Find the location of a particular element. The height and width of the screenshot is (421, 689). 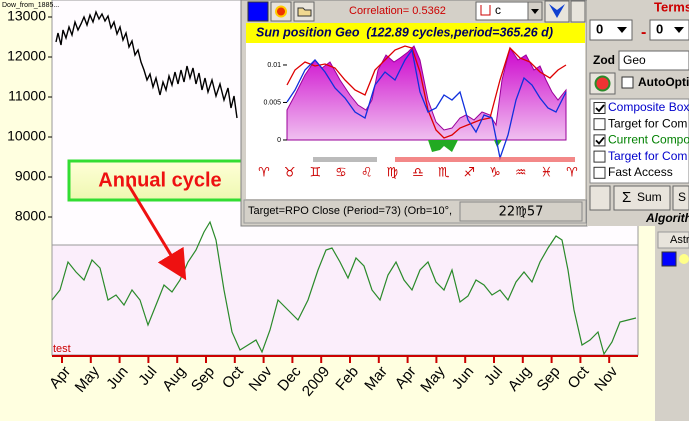

y-axis: 13000 12000 11000 10000 9000 8000 is located at coordinates (29, 116).